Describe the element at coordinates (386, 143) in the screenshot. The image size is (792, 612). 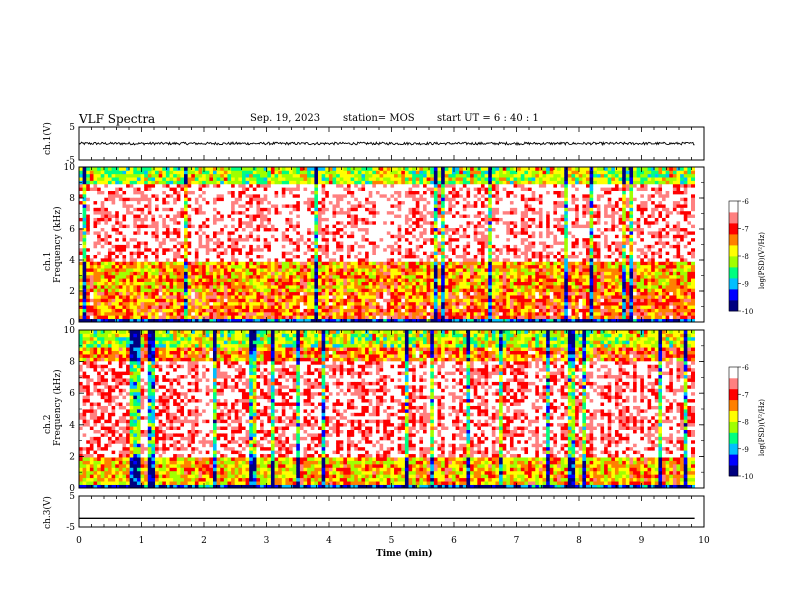
I see `ch1-waveform-trace` at that location.